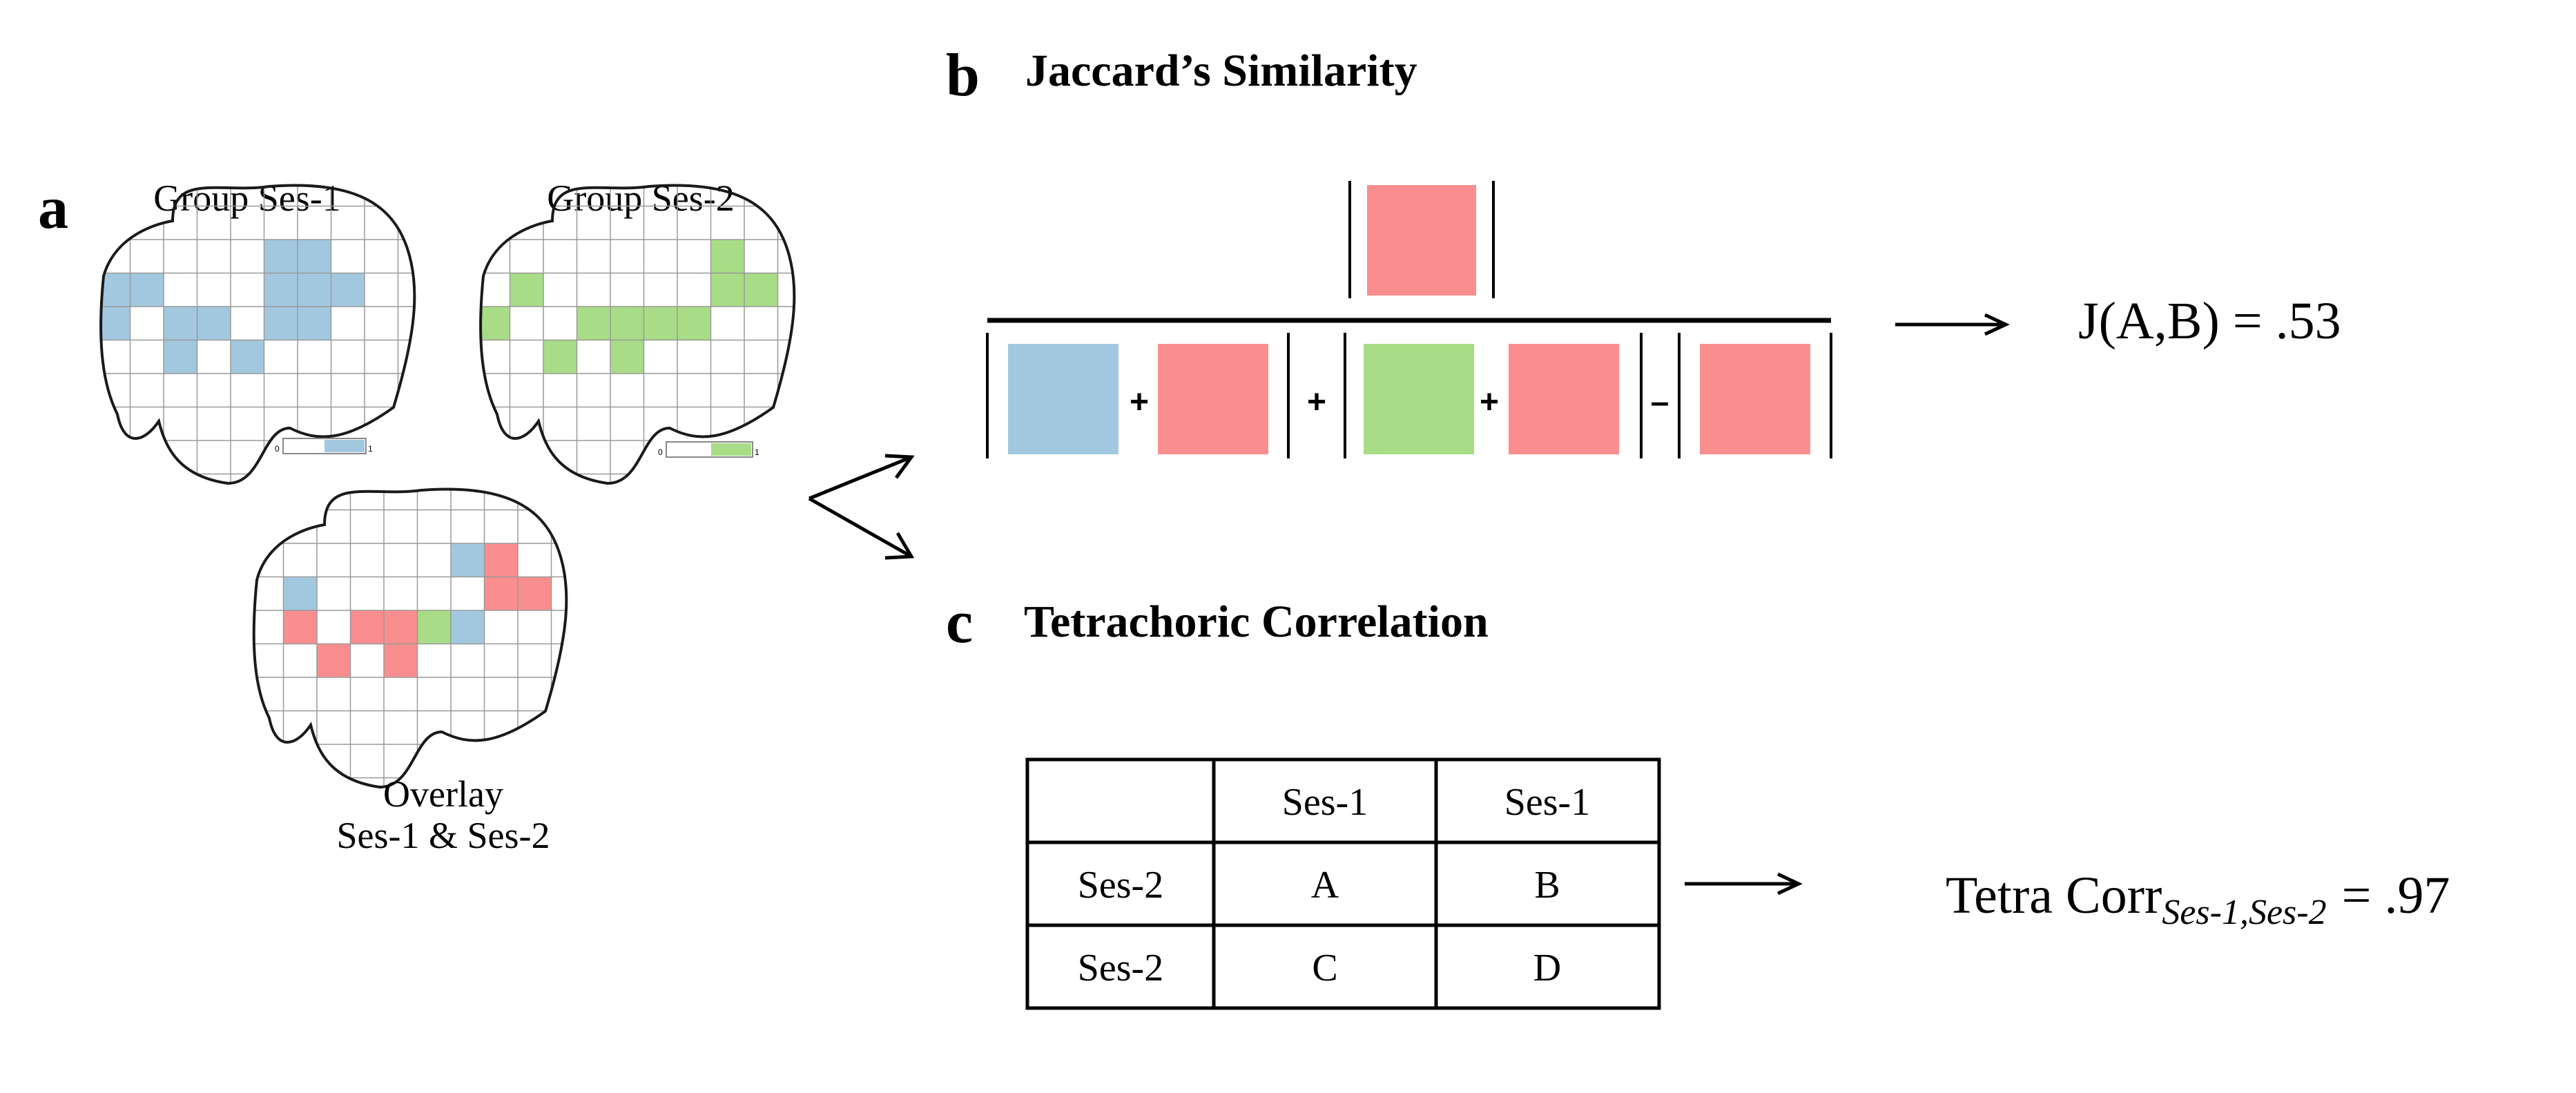 Image resolution: width=2576 pixels, height=1093 pixels. What do you see at coordinates (371, 449) in the screenshot?
I see `colorbar-ses1-max: 1` at bounding box center [371, 449].